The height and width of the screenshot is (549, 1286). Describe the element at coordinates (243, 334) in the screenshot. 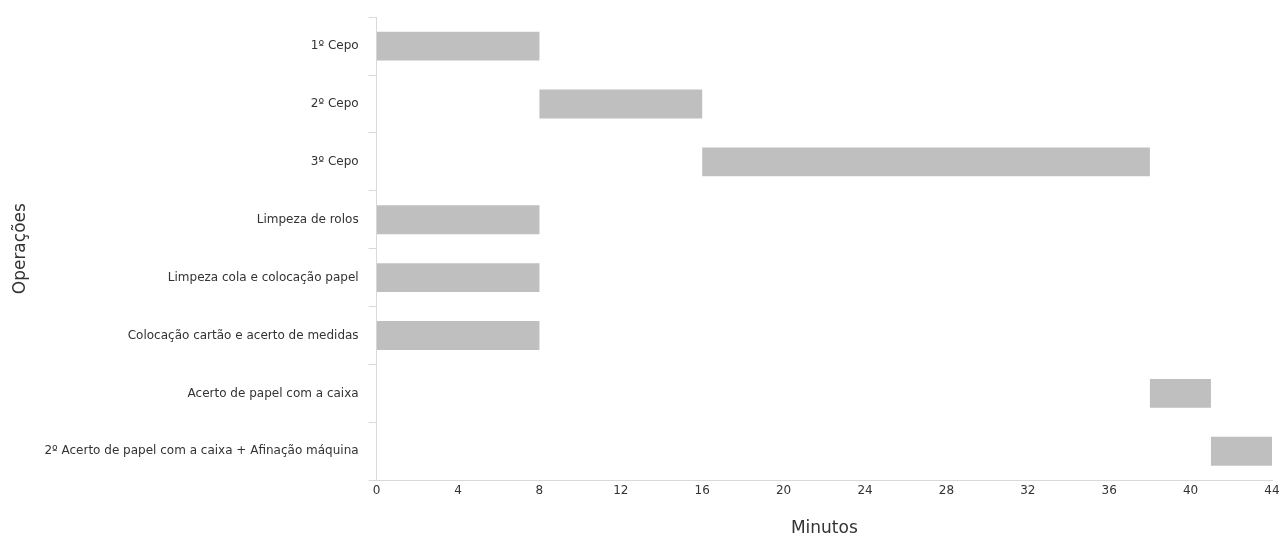

I see `y-tick-label: Colocação cartão e acerto de medidas` at that location.